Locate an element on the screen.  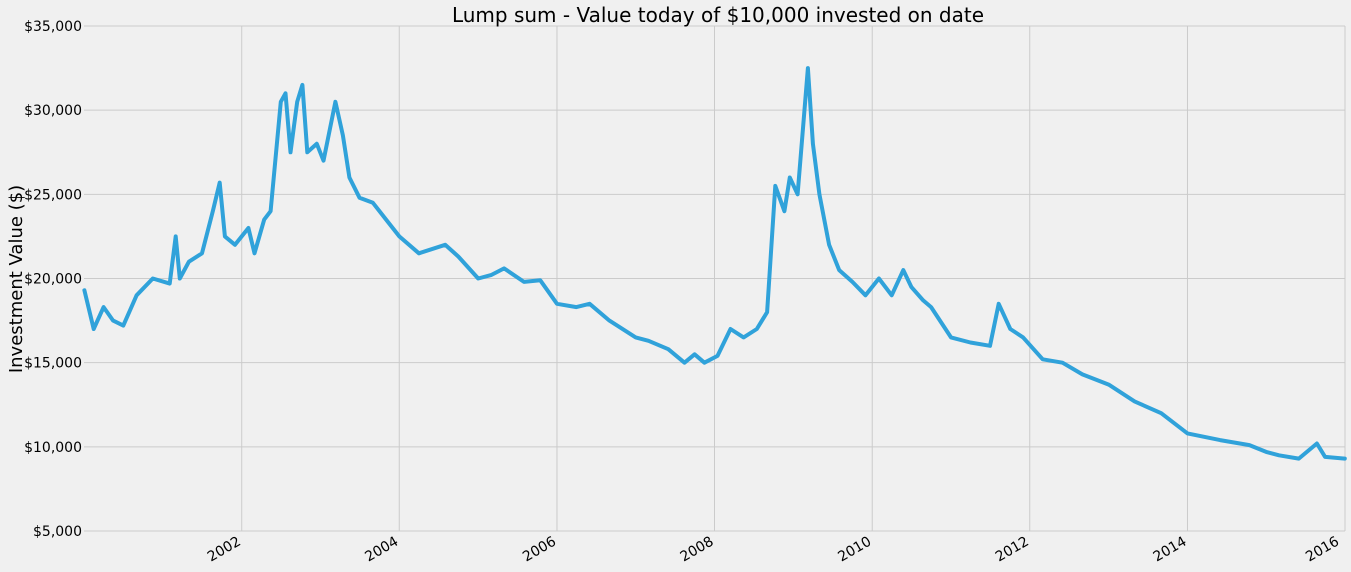
x-tick-label: 2014 is located at coordinates (1170, 550).